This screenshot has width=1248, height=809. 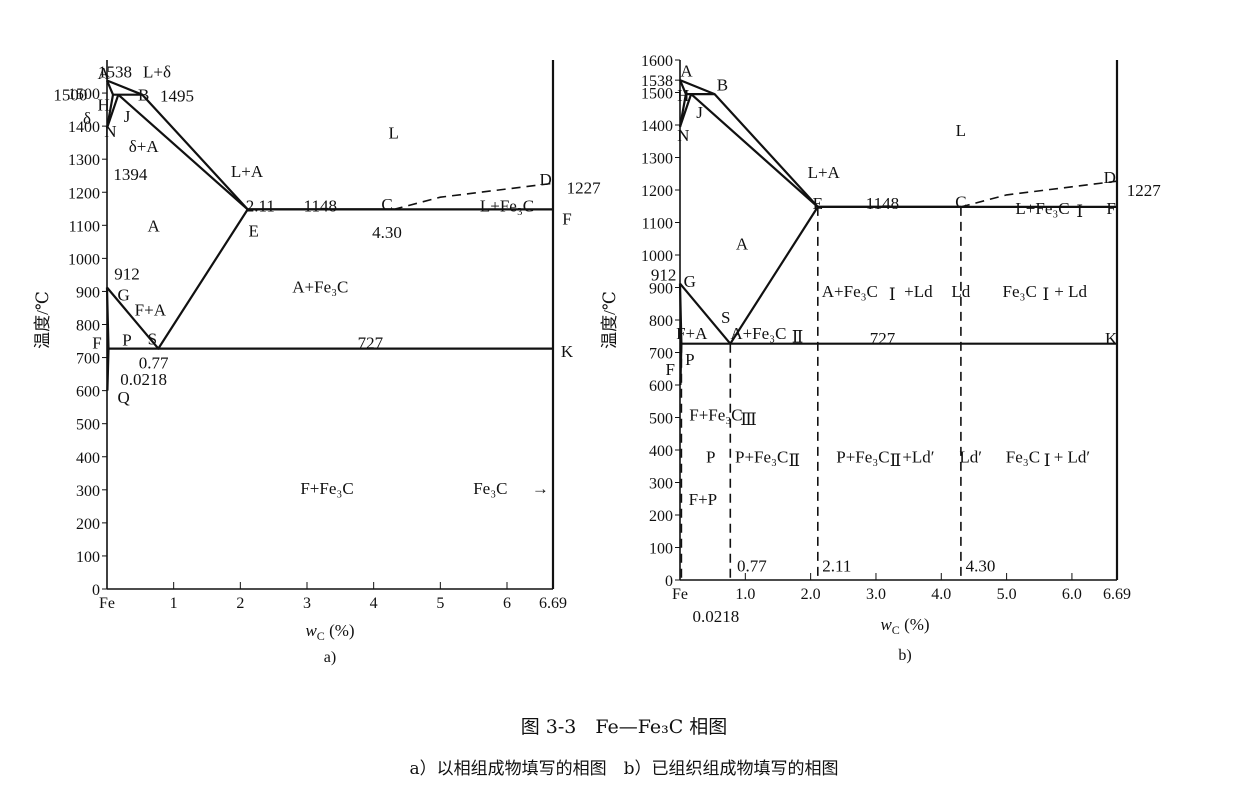 I want to click on region-label: 1394, so click(x=130, y=174).